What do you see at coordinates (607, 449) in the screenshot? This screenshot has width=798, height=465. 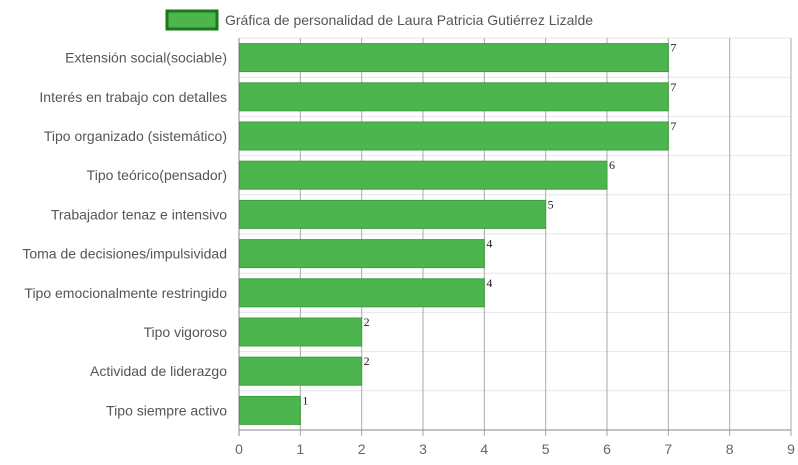 I see `x-tick-label: 6` at bounding box center [607, 449].